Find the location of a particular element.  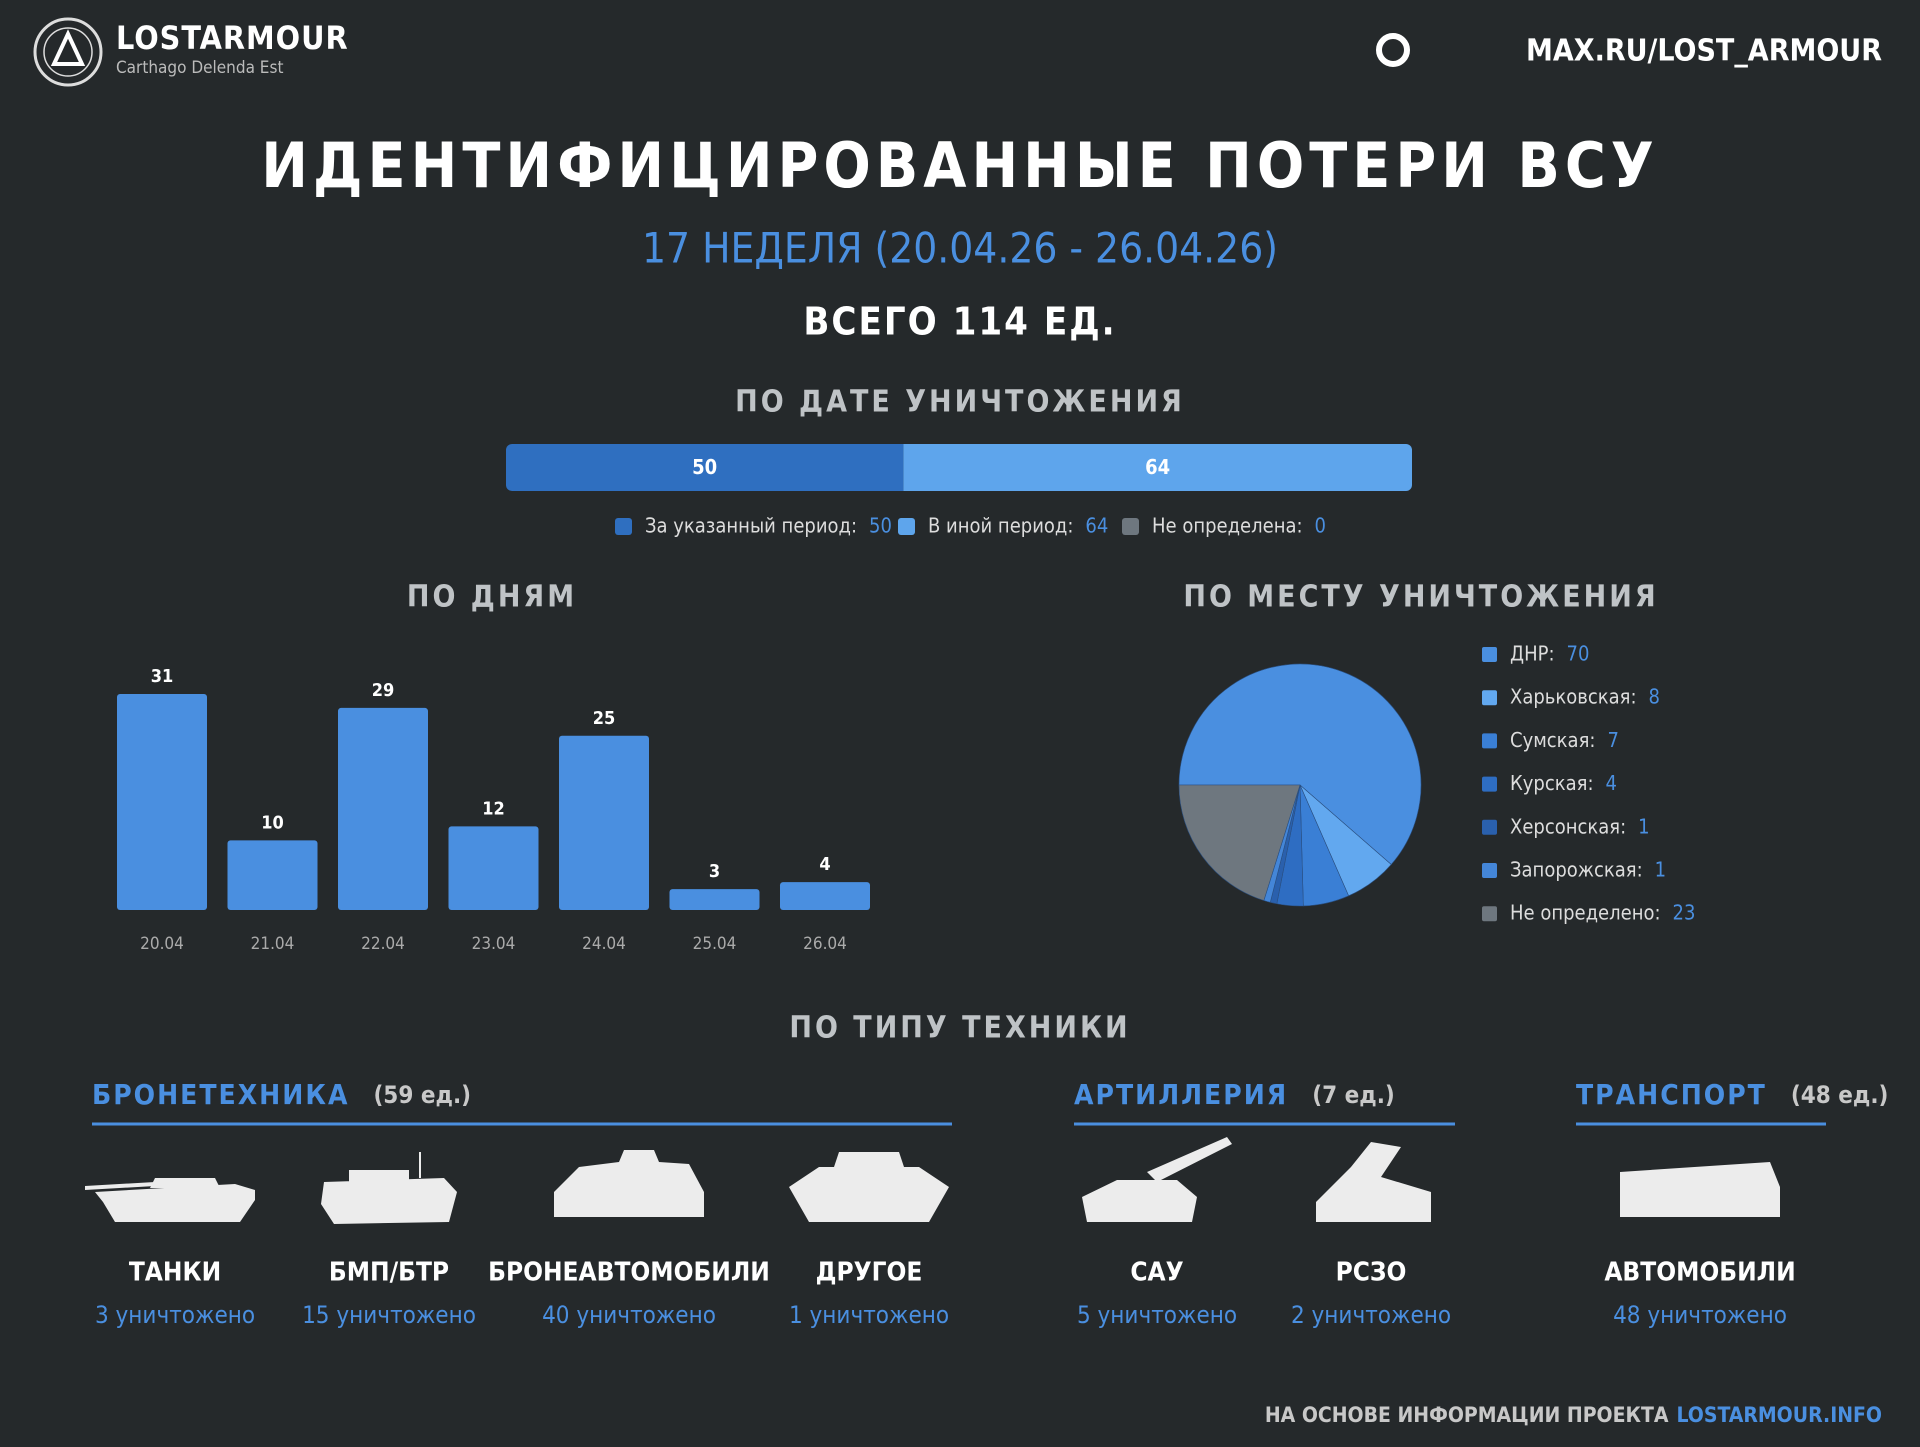

header-link: MAX.RU/LOST_ARMOUR is located at coordinates (1704, 51).